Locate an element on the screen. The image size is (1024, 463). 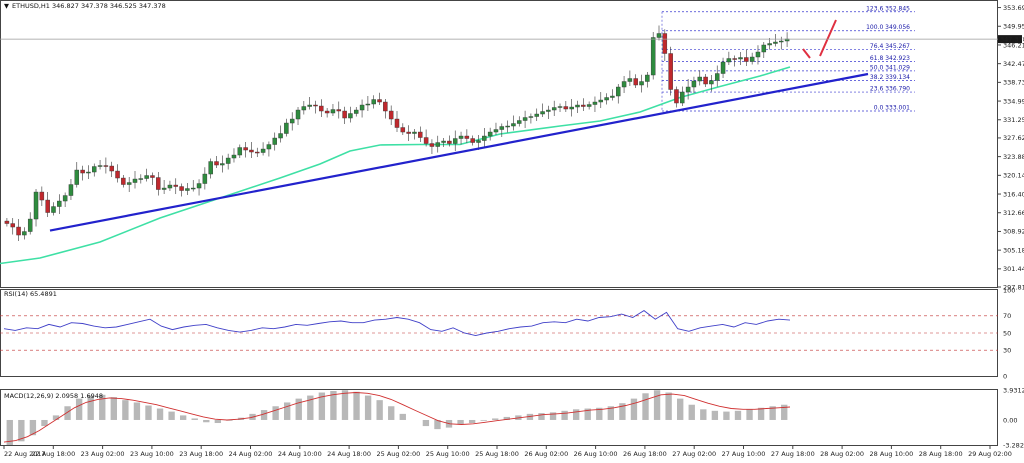
rsi-tick-label: 30 is located at coordinates (1007, 351).